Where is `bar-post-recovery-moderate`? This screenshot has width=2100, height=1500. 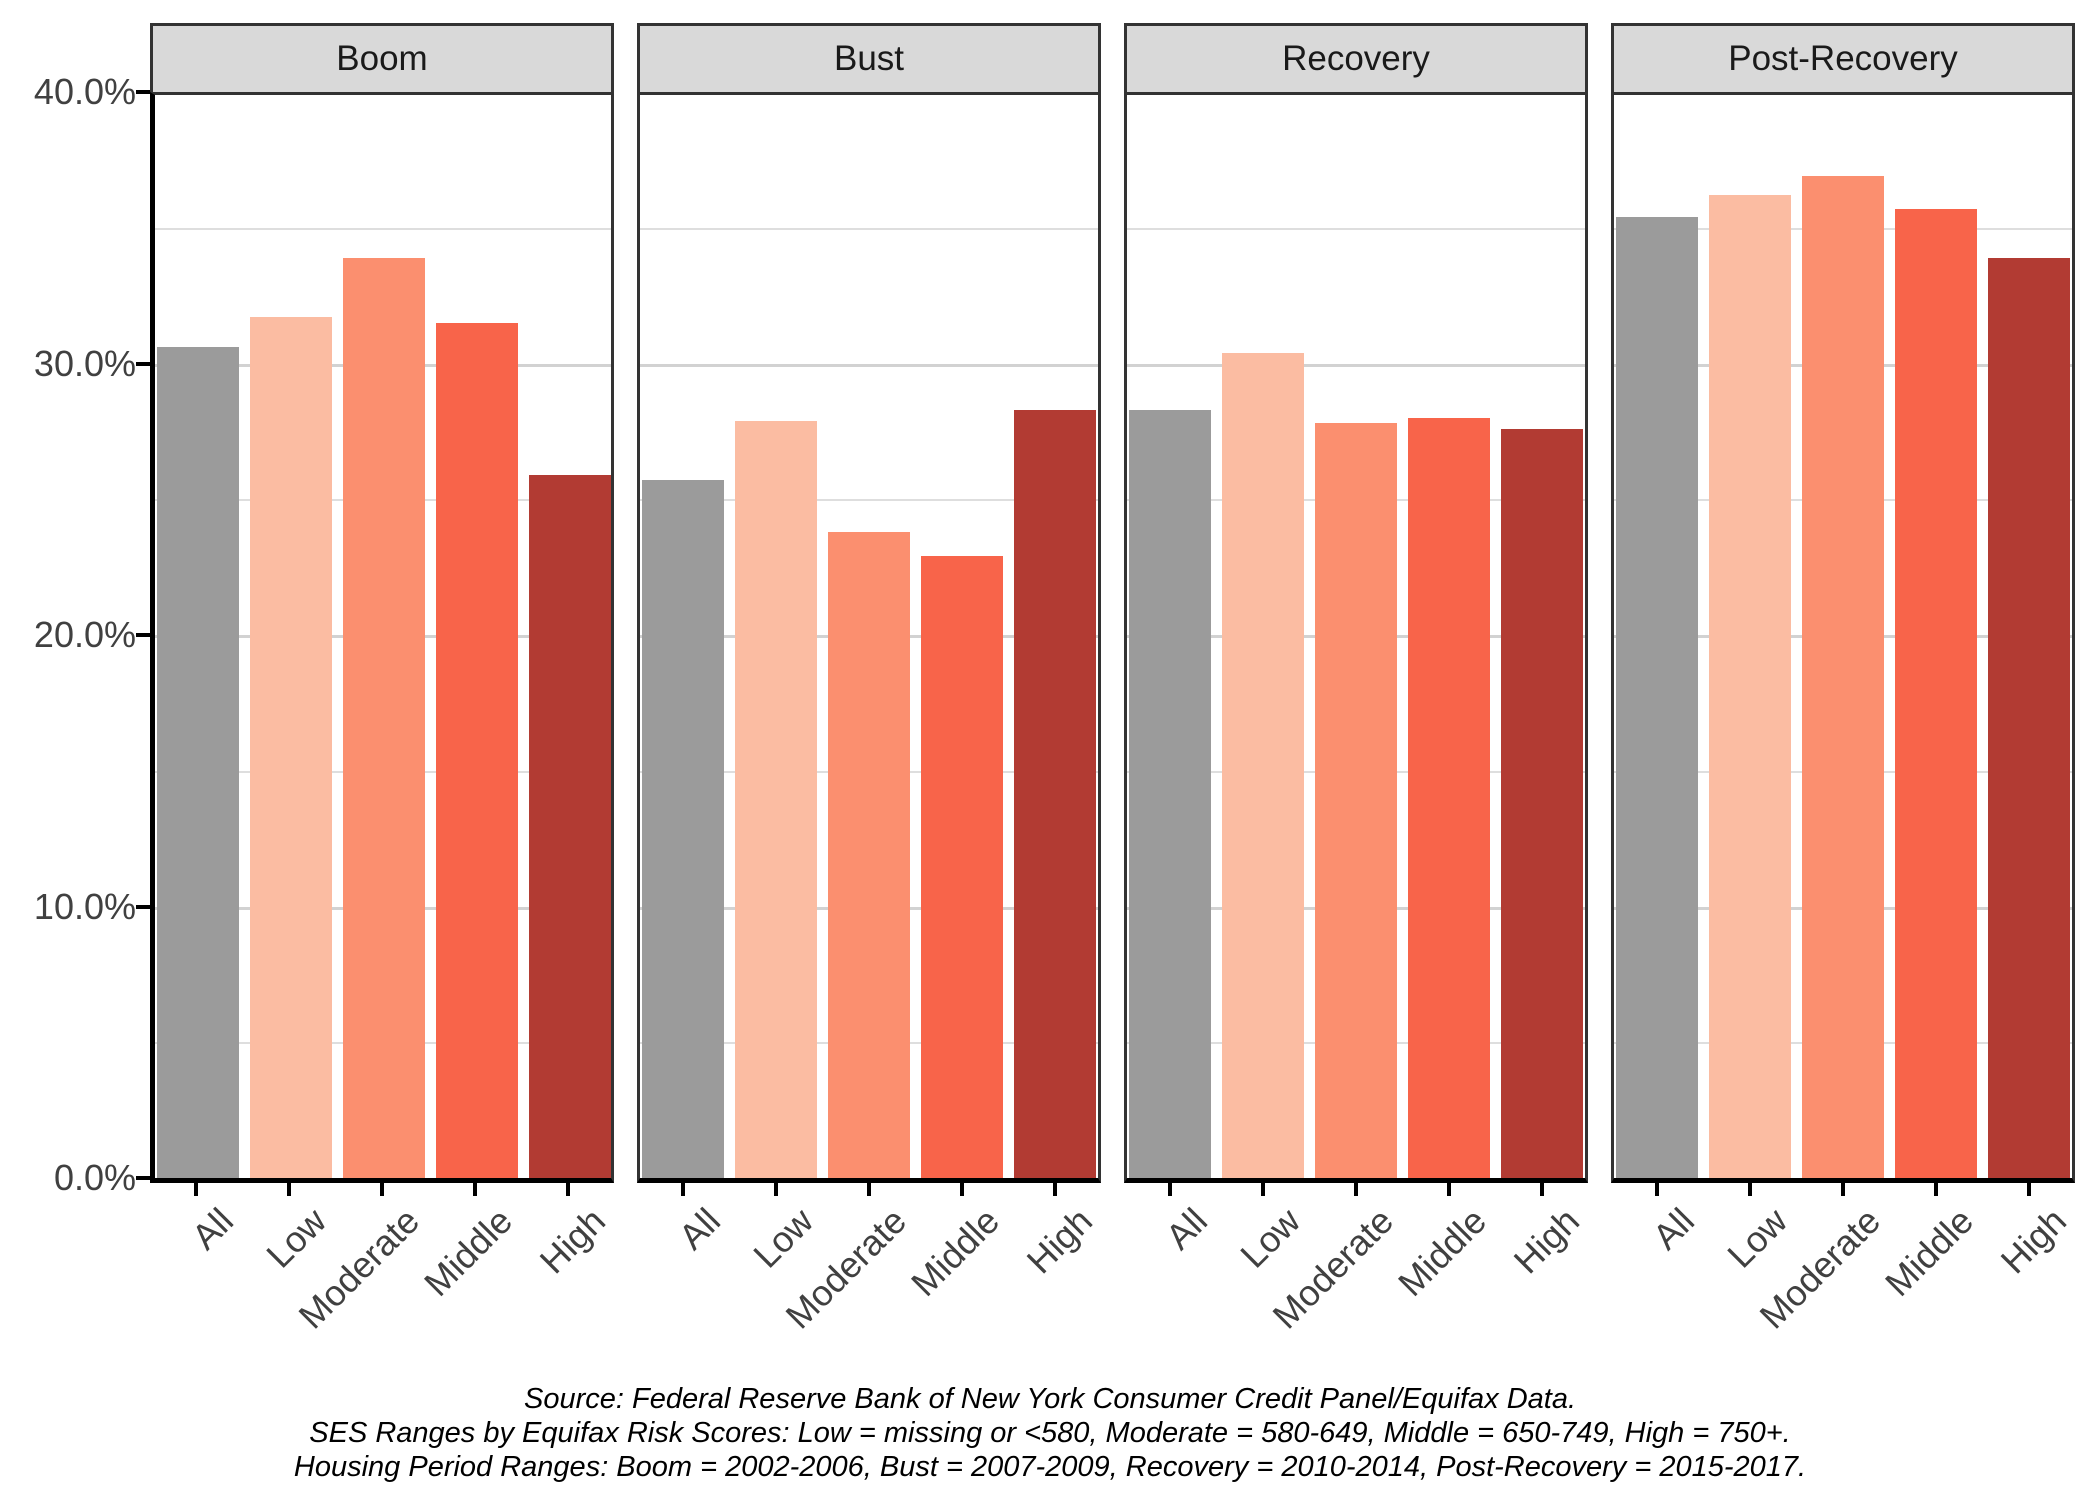
bar-post-recovery-moderate is located at coordinates (1843, 677).